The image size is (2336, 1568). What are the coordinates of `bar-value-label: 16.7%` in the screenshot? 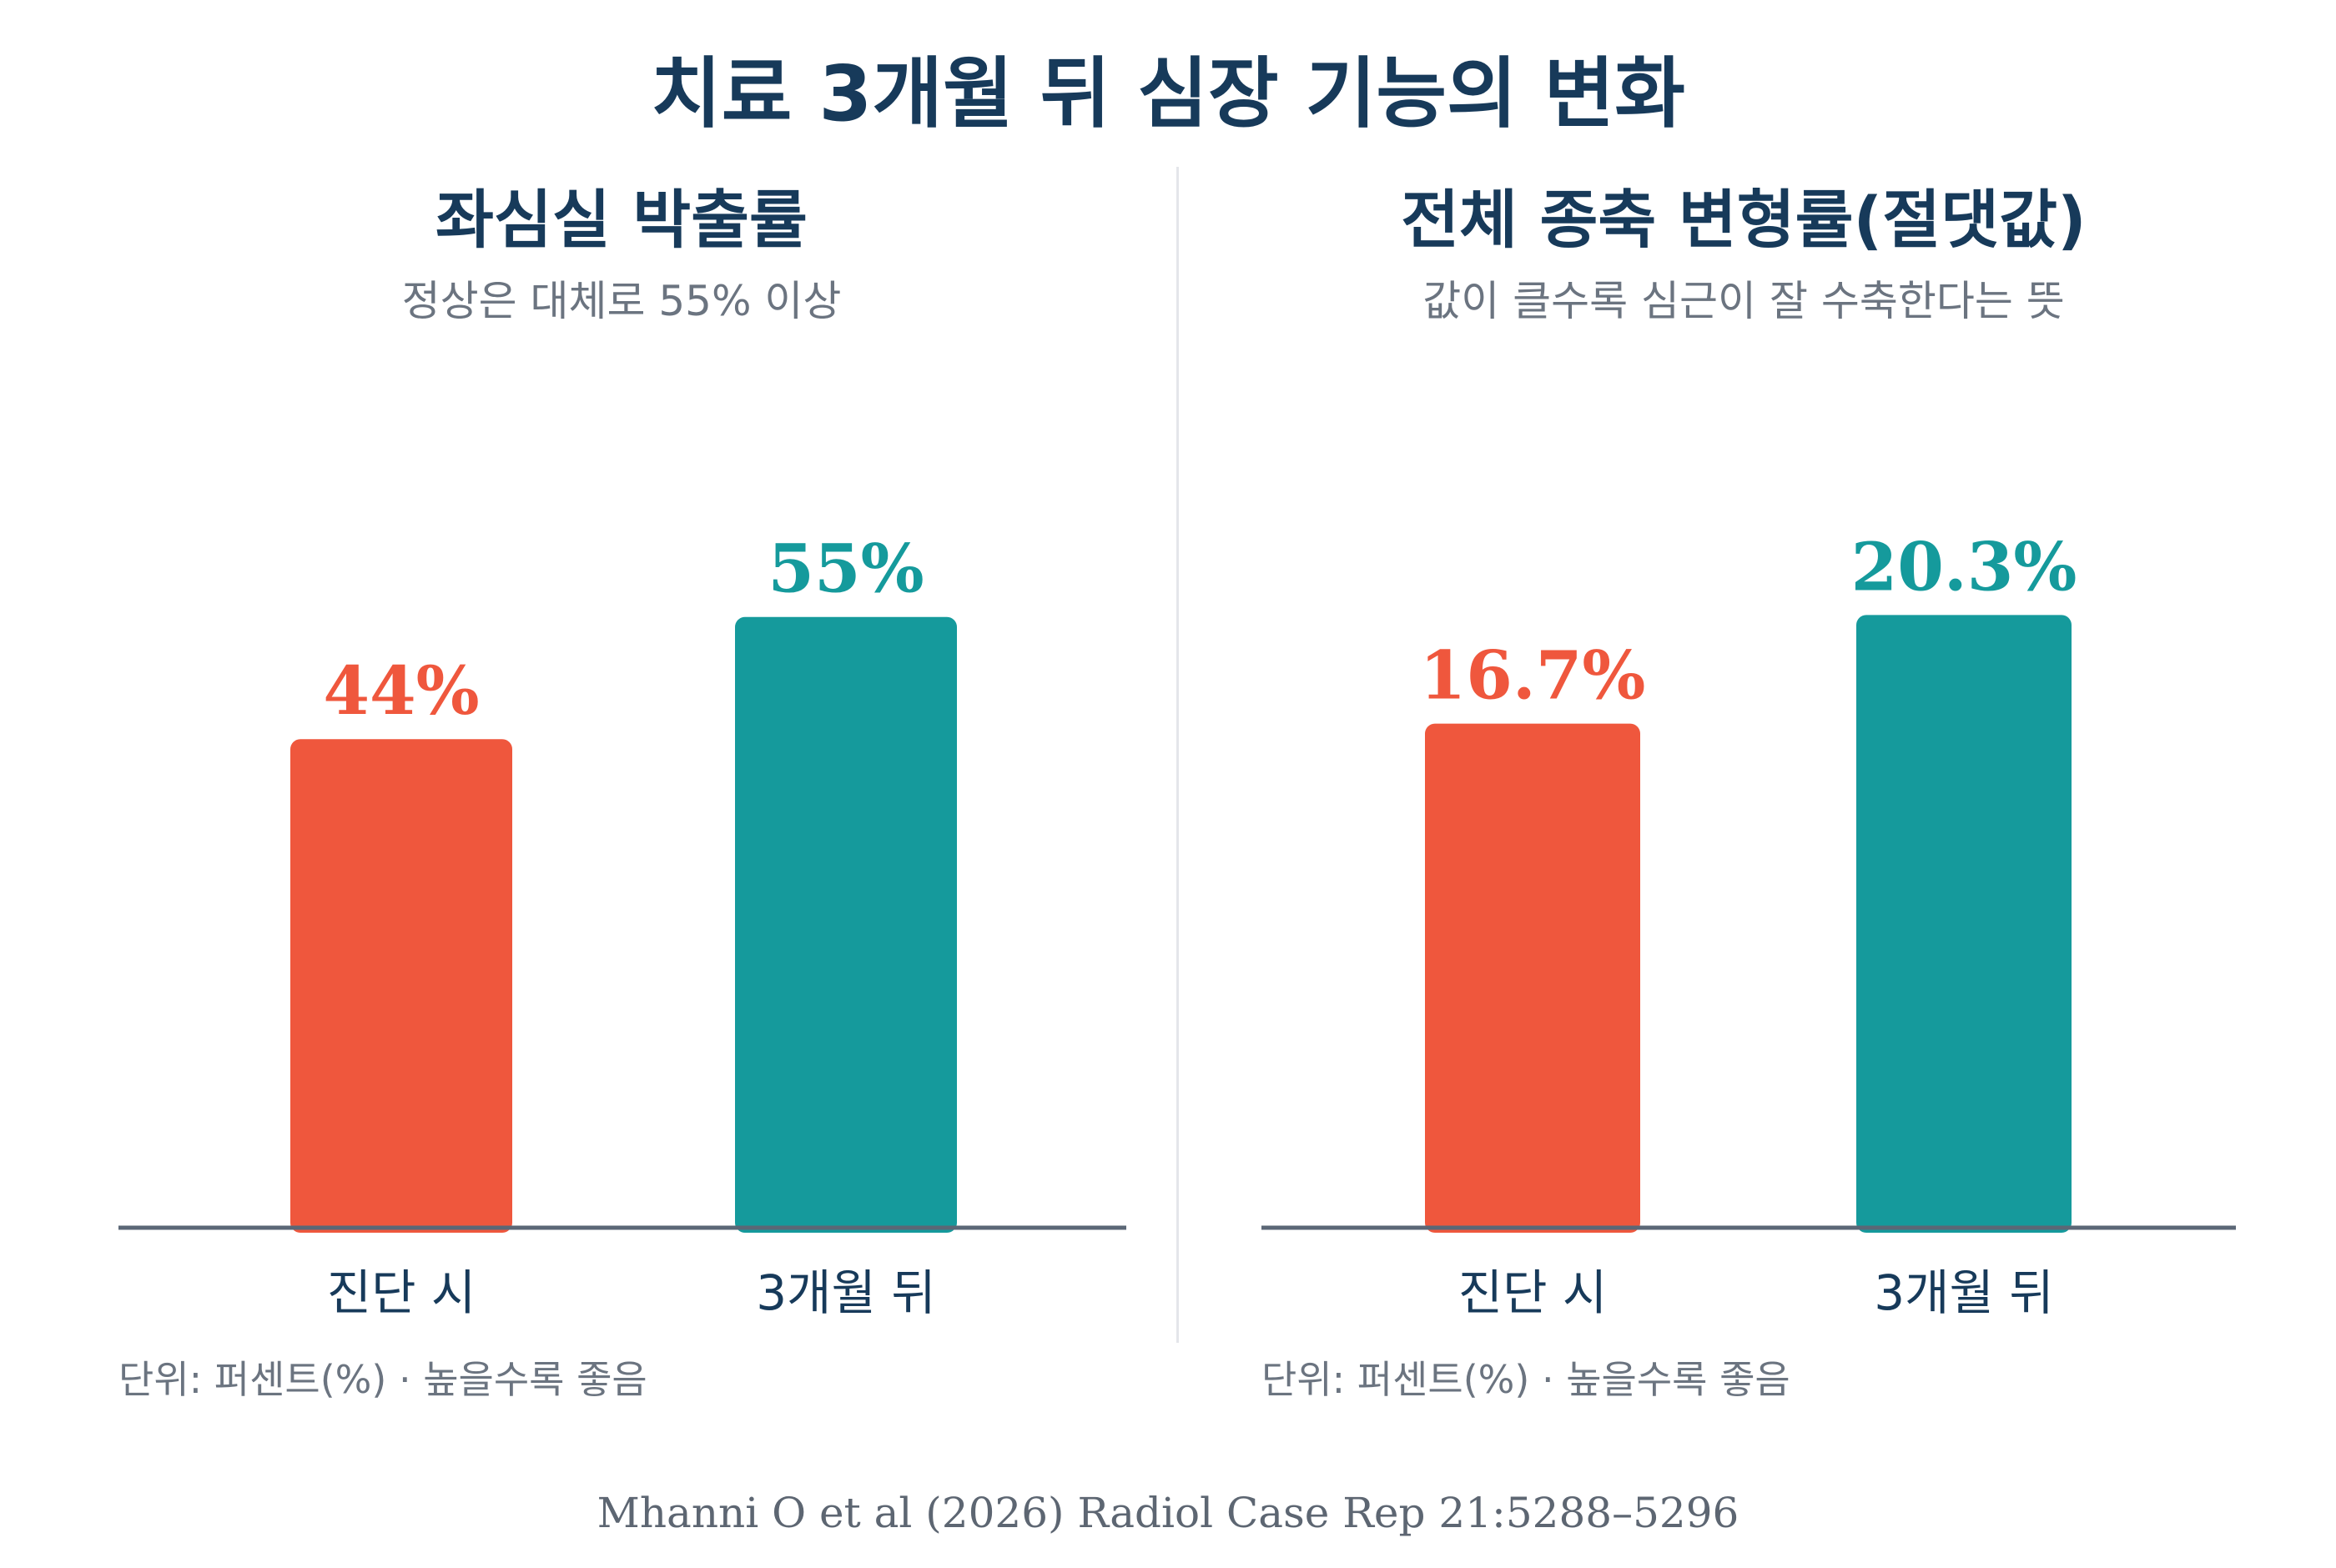 It's located at (1533, 675).